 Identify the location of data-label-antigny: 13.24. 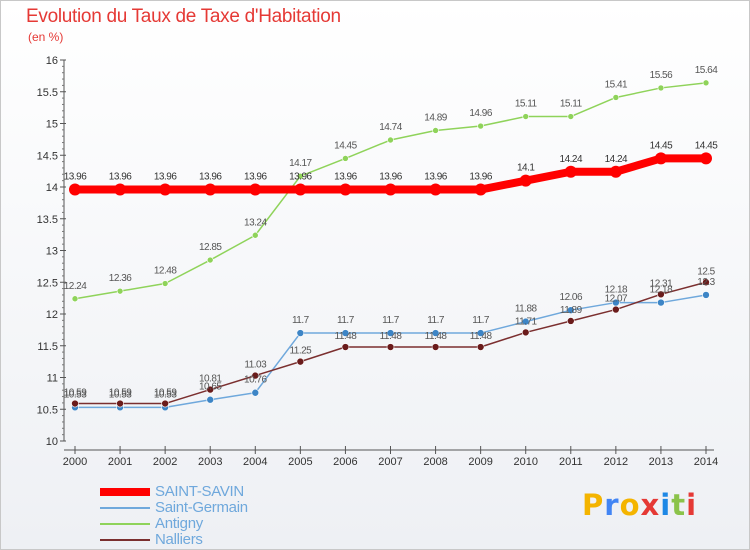
(255, 222).